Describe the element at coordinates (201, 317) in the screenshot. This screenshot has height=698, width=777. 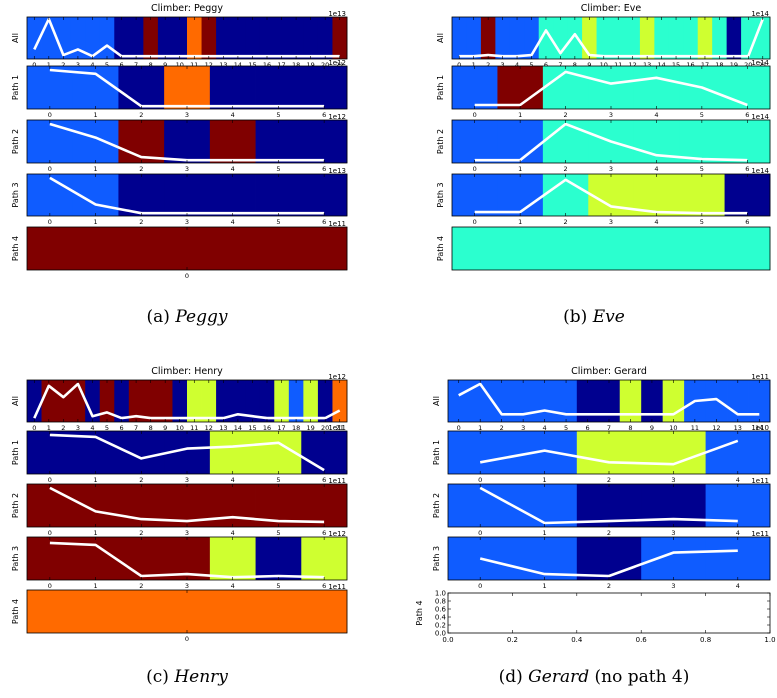
I see `caption-name: Peggy` at that location.